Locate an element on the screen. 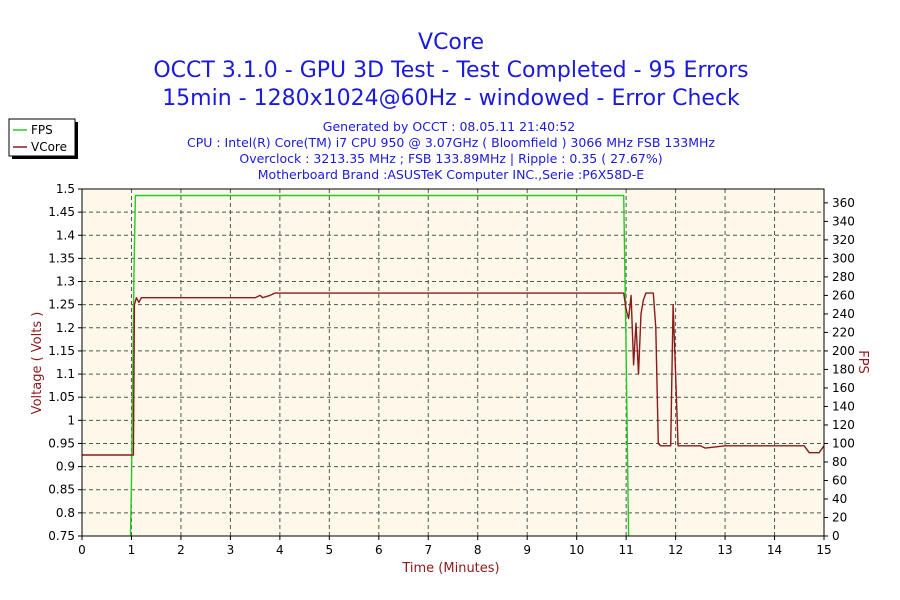  x-axis-title: Time (Minutes) is located at coordinates (450, 568).